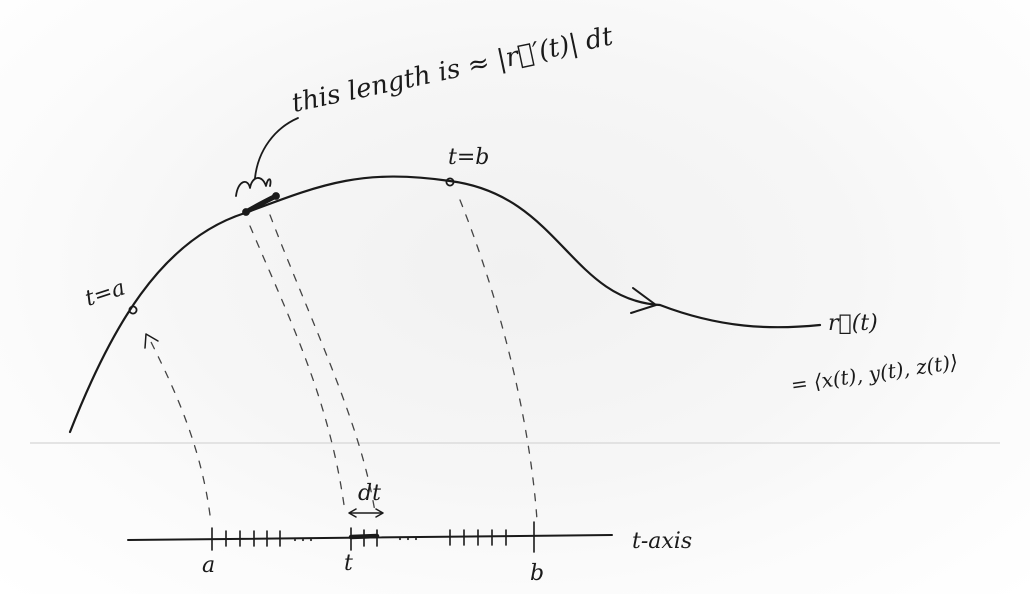  I want to click on projection-a-arrow-icon, so click(151, 341).